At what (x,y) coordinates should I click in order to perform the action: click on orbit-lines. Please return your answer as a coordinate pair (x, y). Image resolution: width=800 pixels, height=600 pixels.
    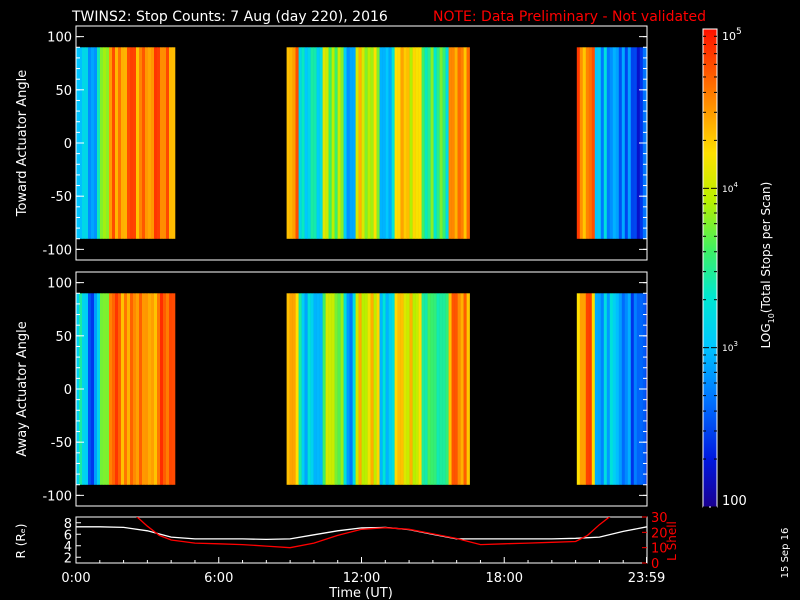
    Looking at the image, I should click on (361, 533).